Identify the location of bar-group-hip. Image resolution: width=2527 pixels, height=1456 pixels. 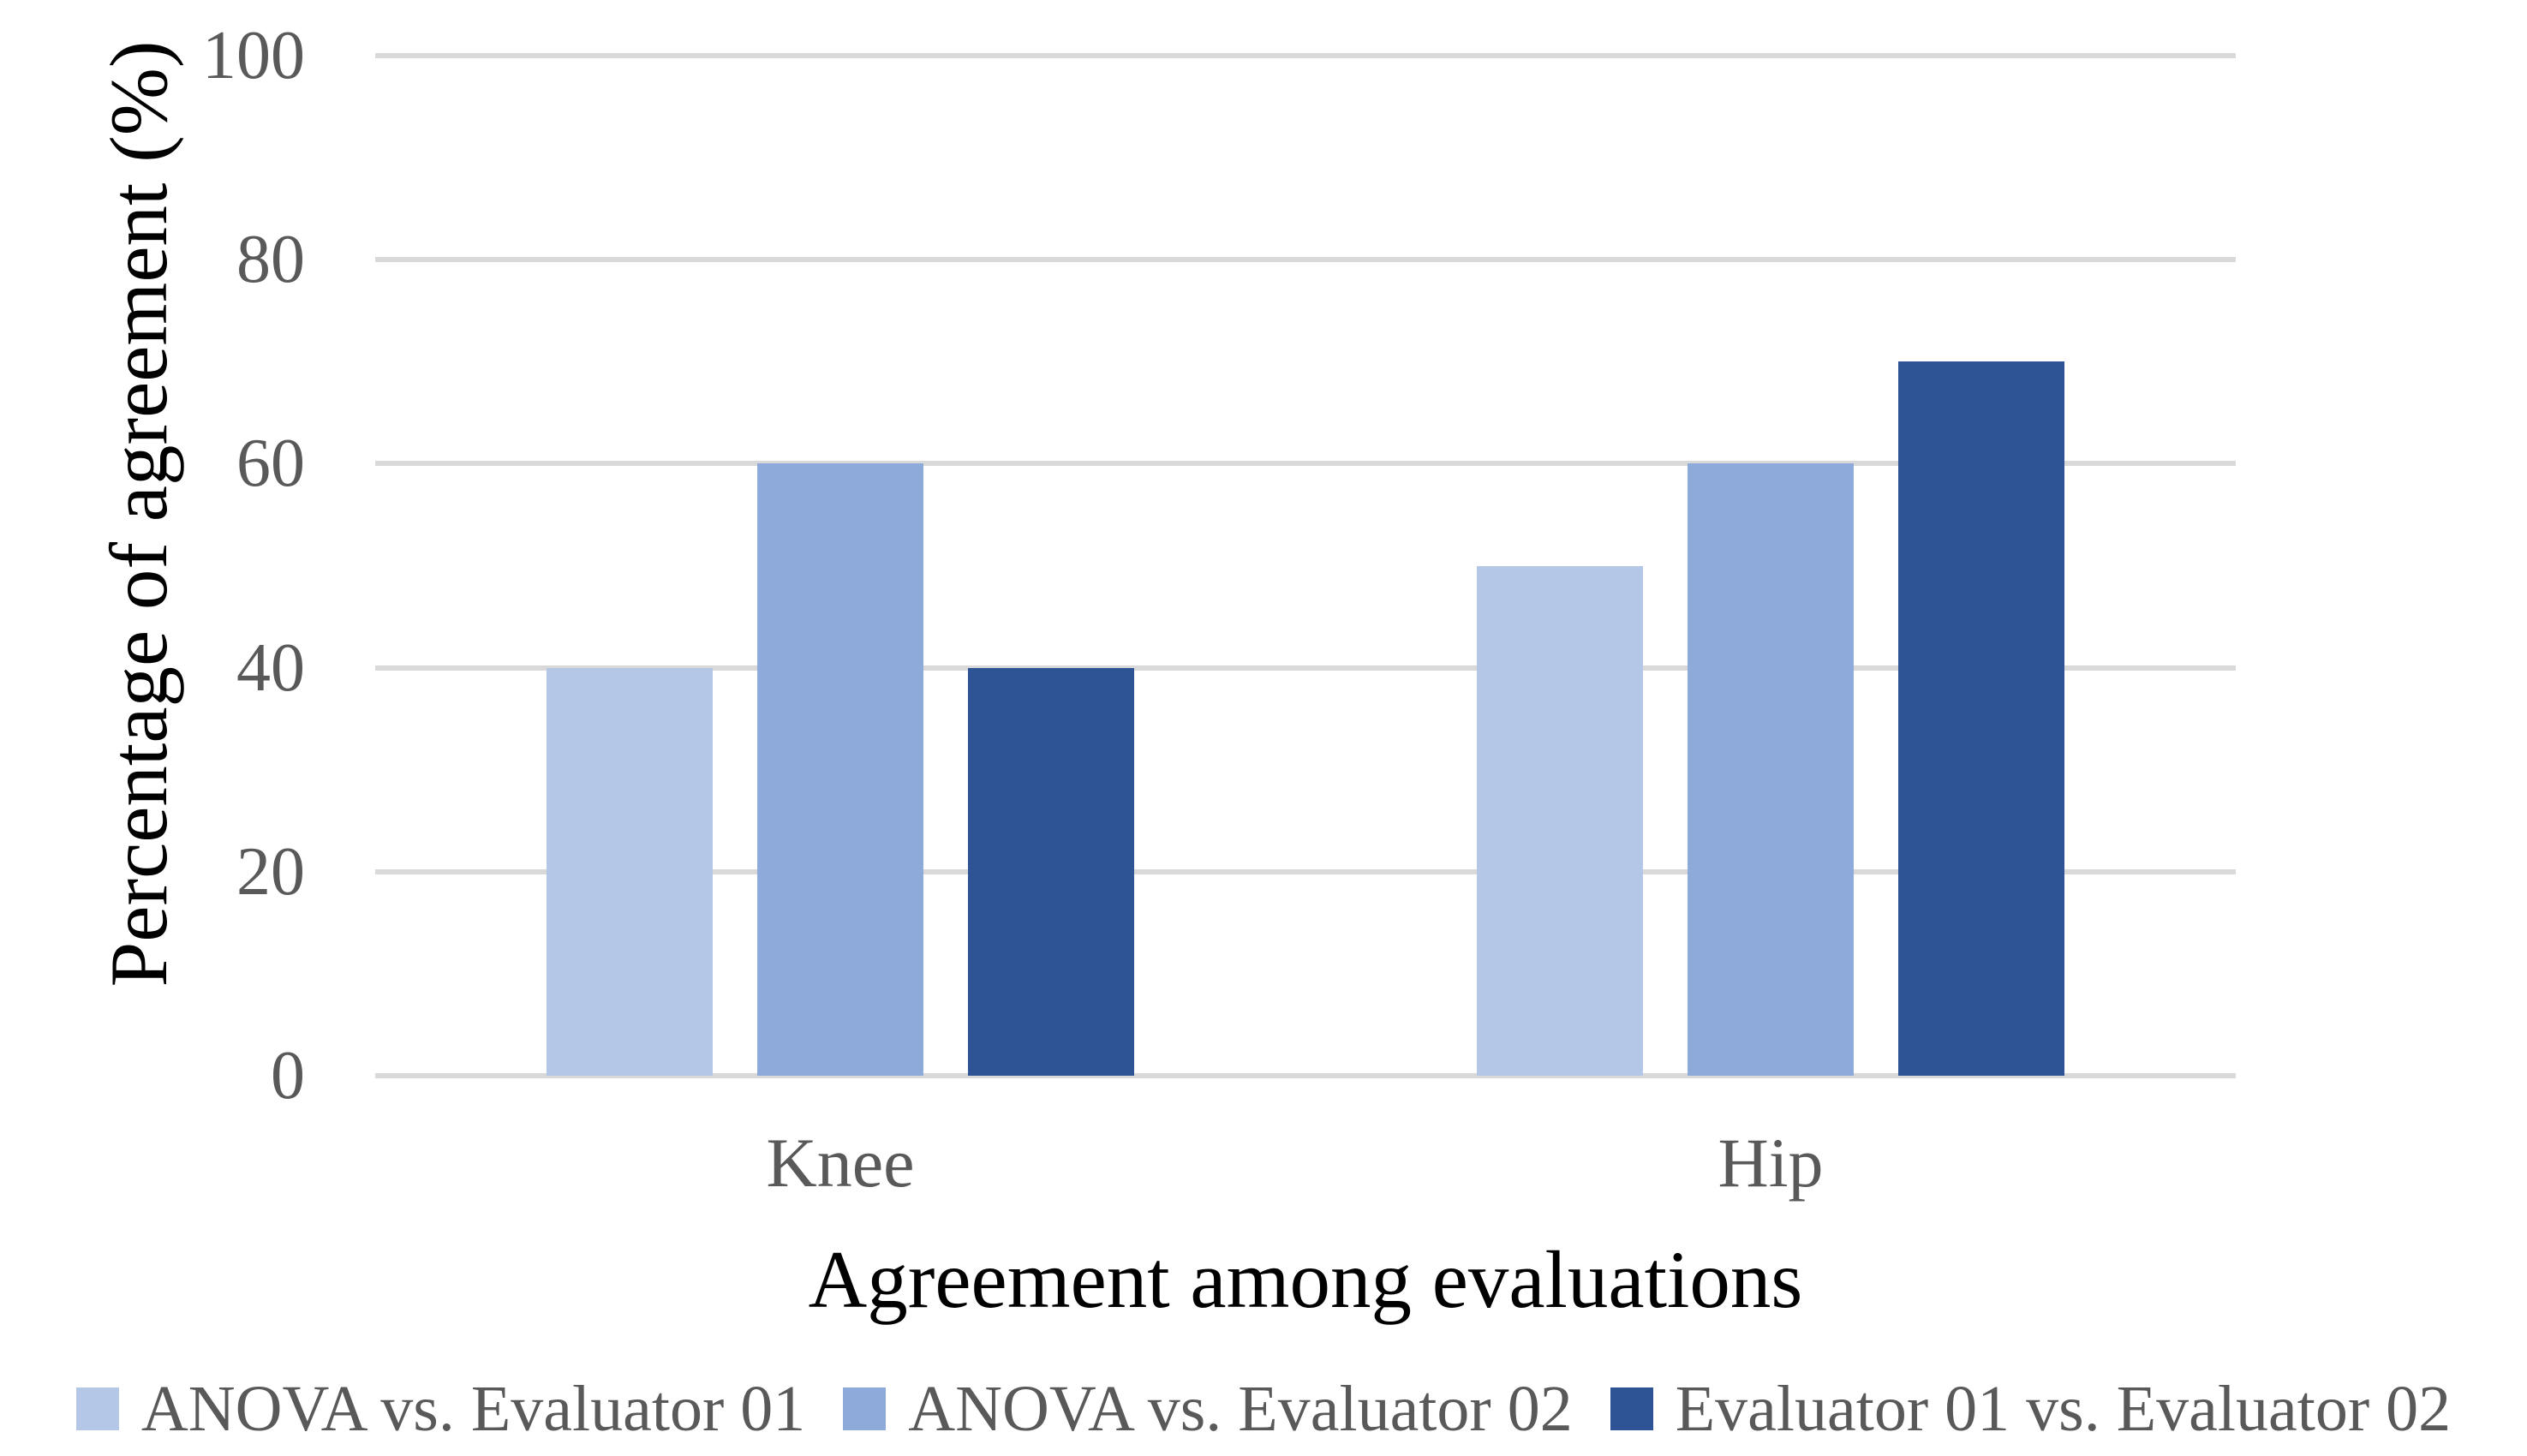
(1770, 718).